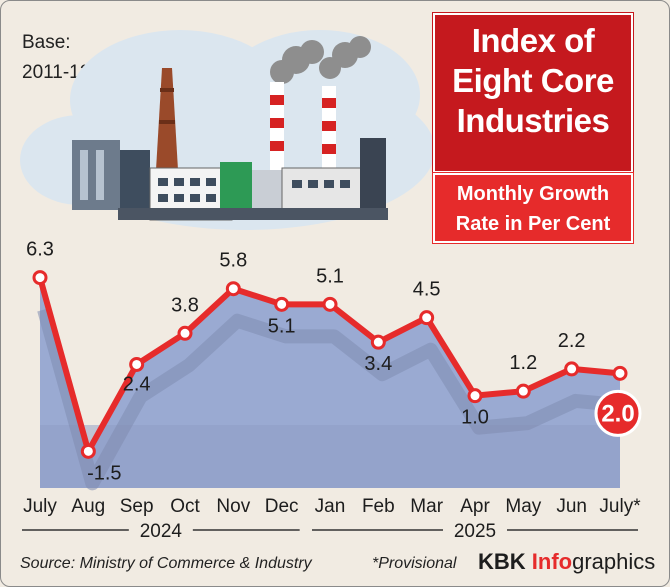  Describe the element at coordinates (533, 120) in the screenshot. I see `title-line-3: Industries` at that location.